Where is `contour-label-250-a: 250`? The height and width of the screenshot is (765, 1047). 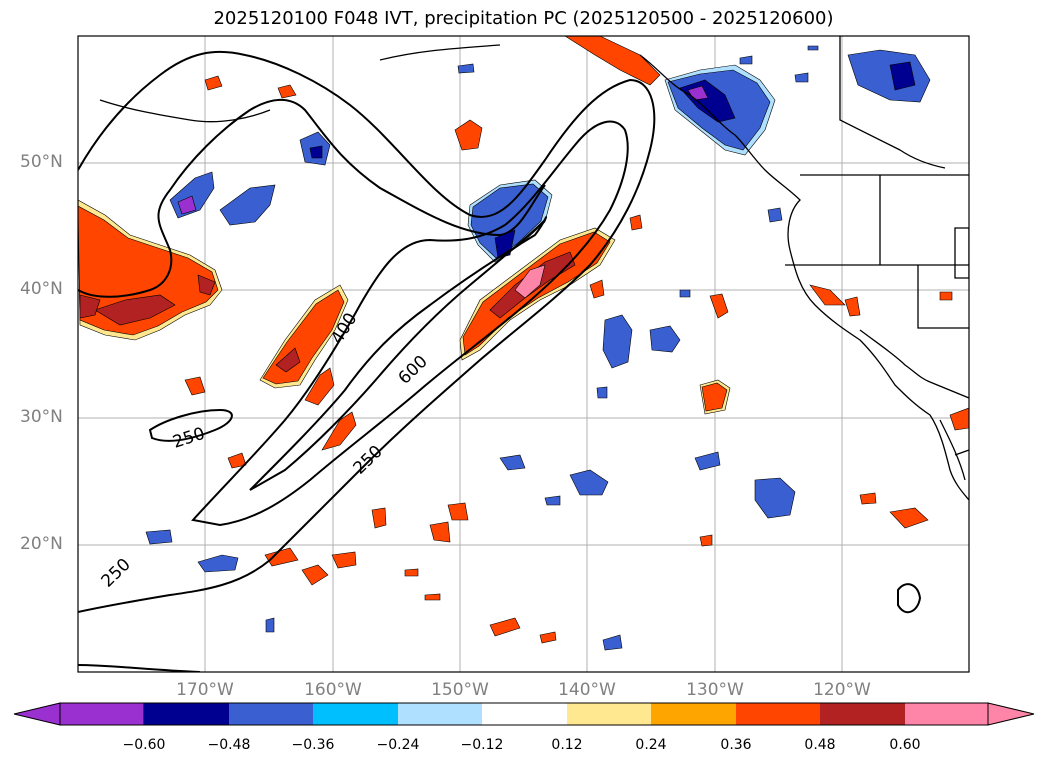
contour-label-250-a: 250 is located at coordinates (188, 438).